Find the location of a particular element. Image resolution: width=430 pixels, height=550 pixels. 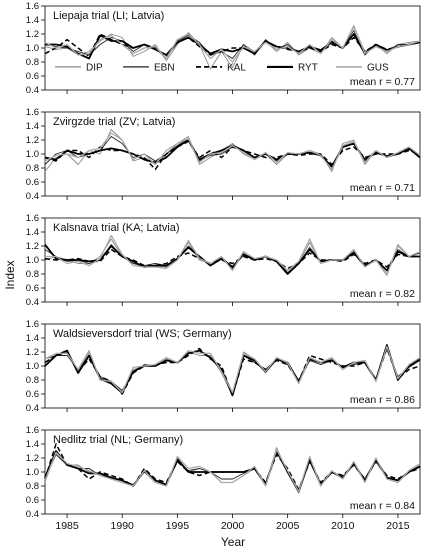

x-tick-label: 1985 is located at coordinates (67, 526).